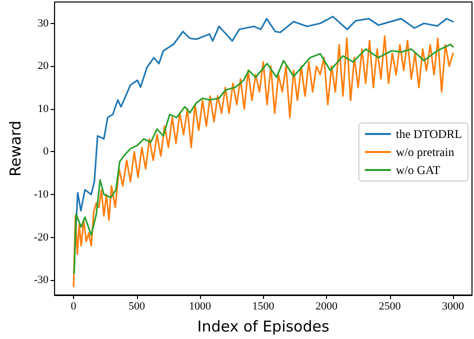 The height and width of the screenshot is (339, 474). Describe the element at coordinates (46, 152) in the screenshot. I see `y-tick-label: 0` at that location.